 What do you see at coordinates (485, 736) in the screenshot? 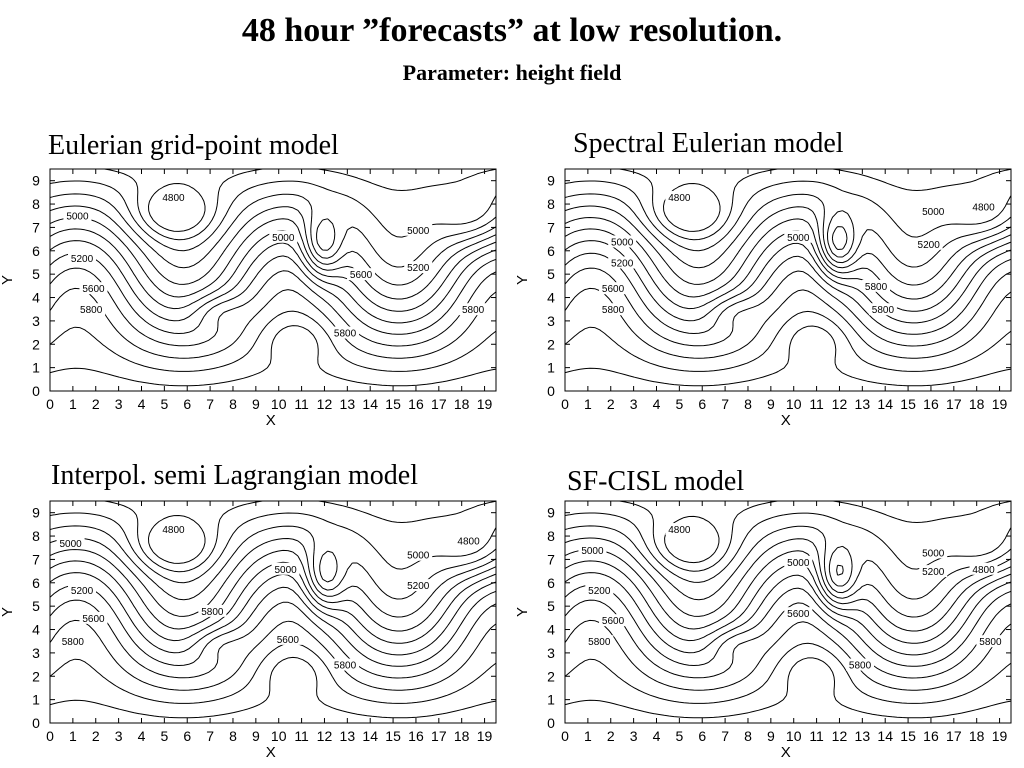
I see `x-tick-label: 19` at bounding box center [485, 736].